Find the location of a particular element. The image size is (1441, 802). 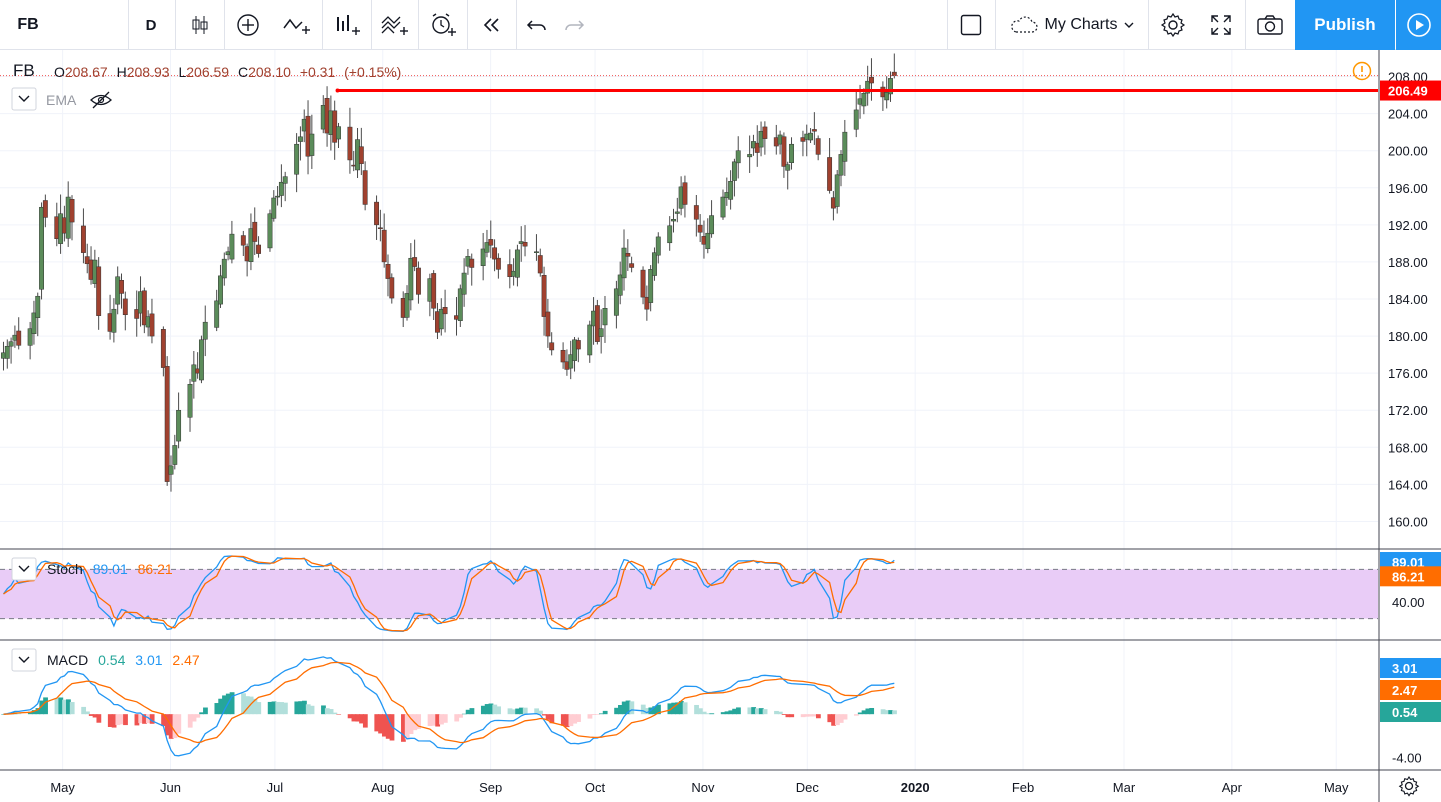

interval-button: D is located at coordinates (151, 25).